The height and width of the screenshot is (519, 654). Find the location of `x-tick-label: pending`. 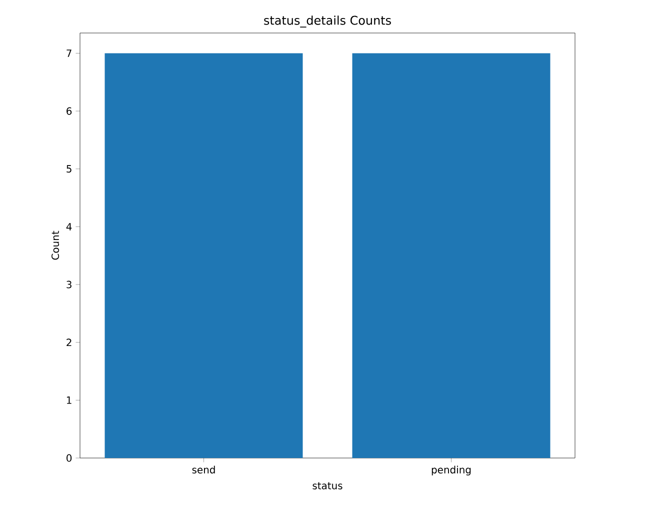

x-tick-label: pending is located at coordinates (451, 471).